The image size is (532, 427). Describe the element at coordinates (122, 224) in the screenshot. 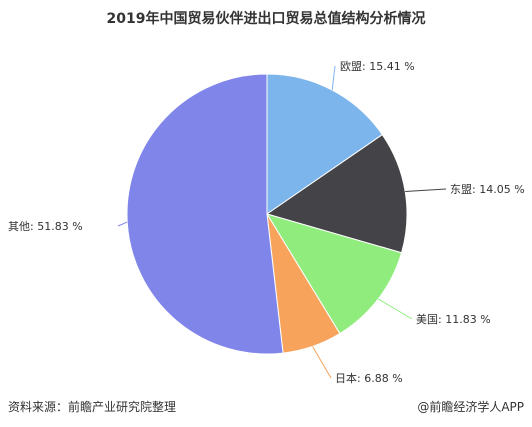

I see `leader-line-other` at that location.